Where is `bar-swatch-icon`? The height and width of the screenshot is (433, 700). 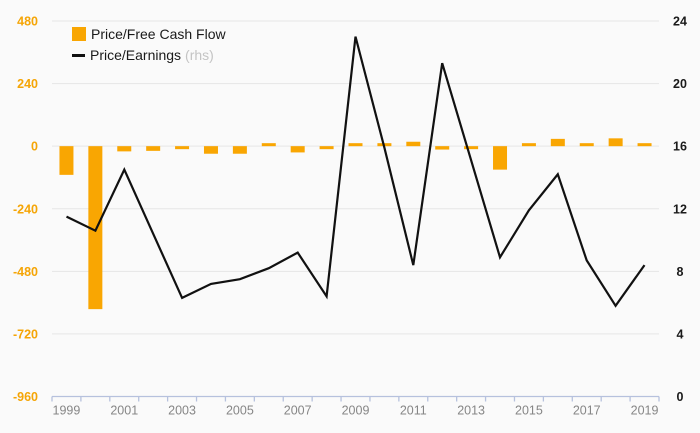
bar-swatch-icon is located at coordinates (79, 34).